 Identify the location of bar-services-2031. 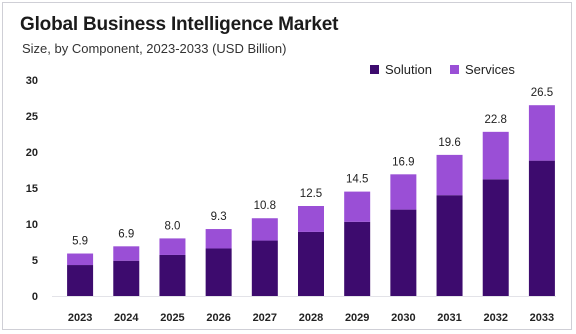
(449, 175).